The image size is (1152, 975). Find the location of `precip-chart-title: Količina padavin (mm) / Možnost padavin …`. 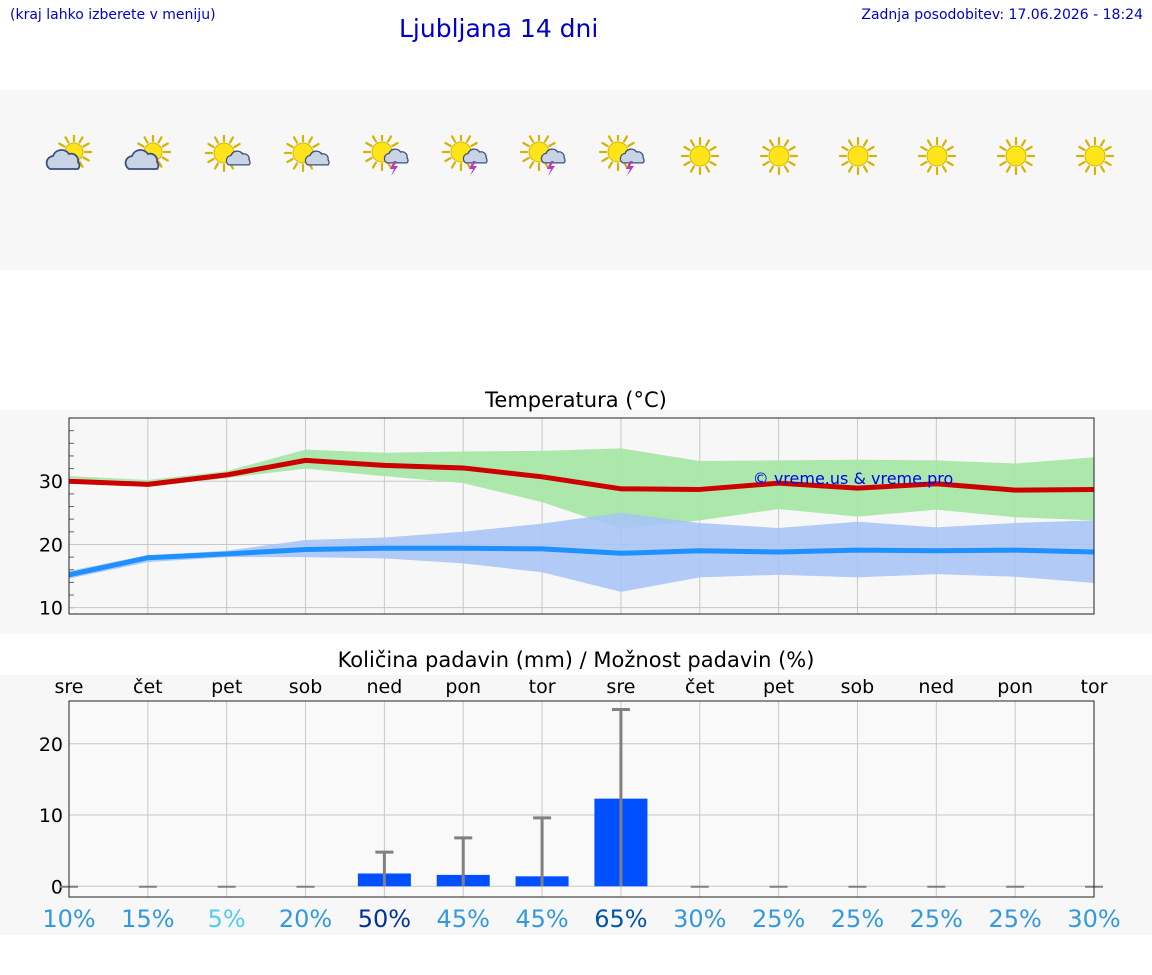

precip-chart-title: Količina padavin (mm) / Možnost padavin … is located at coordinates (576, 660).